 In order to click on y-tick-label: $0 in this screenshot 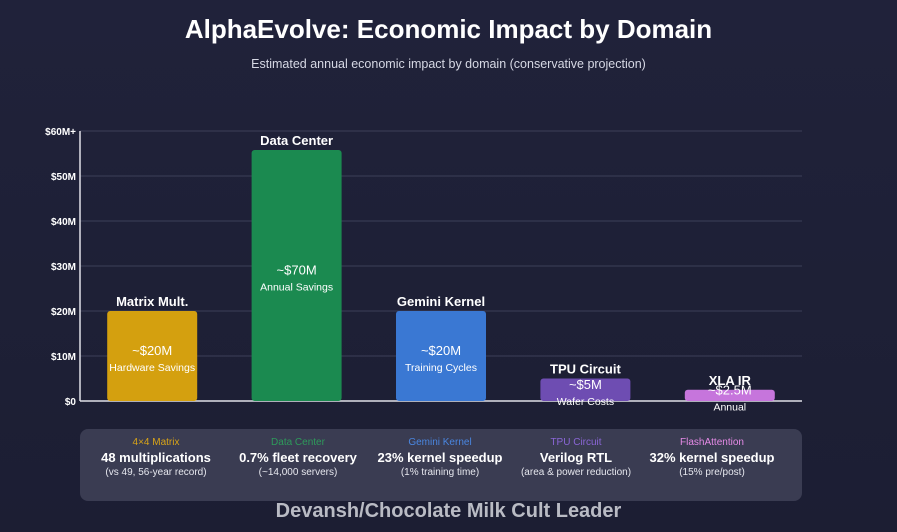, I will do `click(71, 402)`.